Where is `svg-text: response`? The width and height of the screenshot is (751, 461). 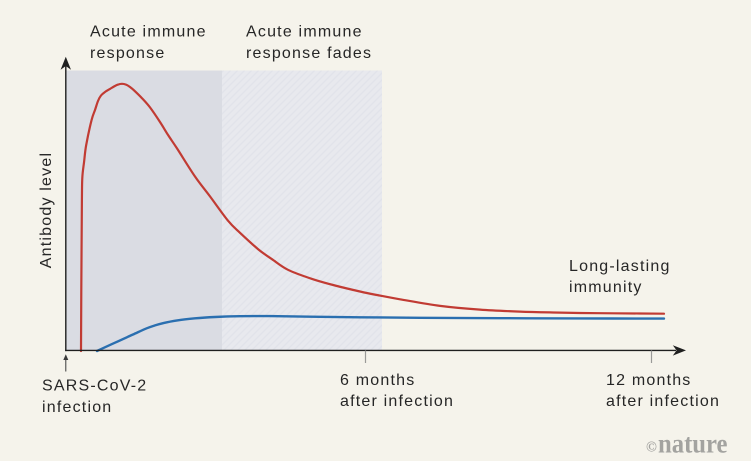 svg-text: response is located at coordinates (127, 53).